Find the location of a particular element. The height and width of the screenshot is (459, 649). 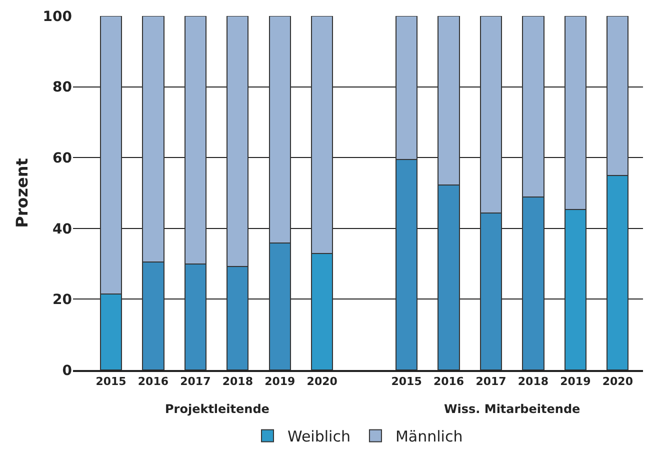

y-tick-label: 40 is located at coordinates (62, 229).